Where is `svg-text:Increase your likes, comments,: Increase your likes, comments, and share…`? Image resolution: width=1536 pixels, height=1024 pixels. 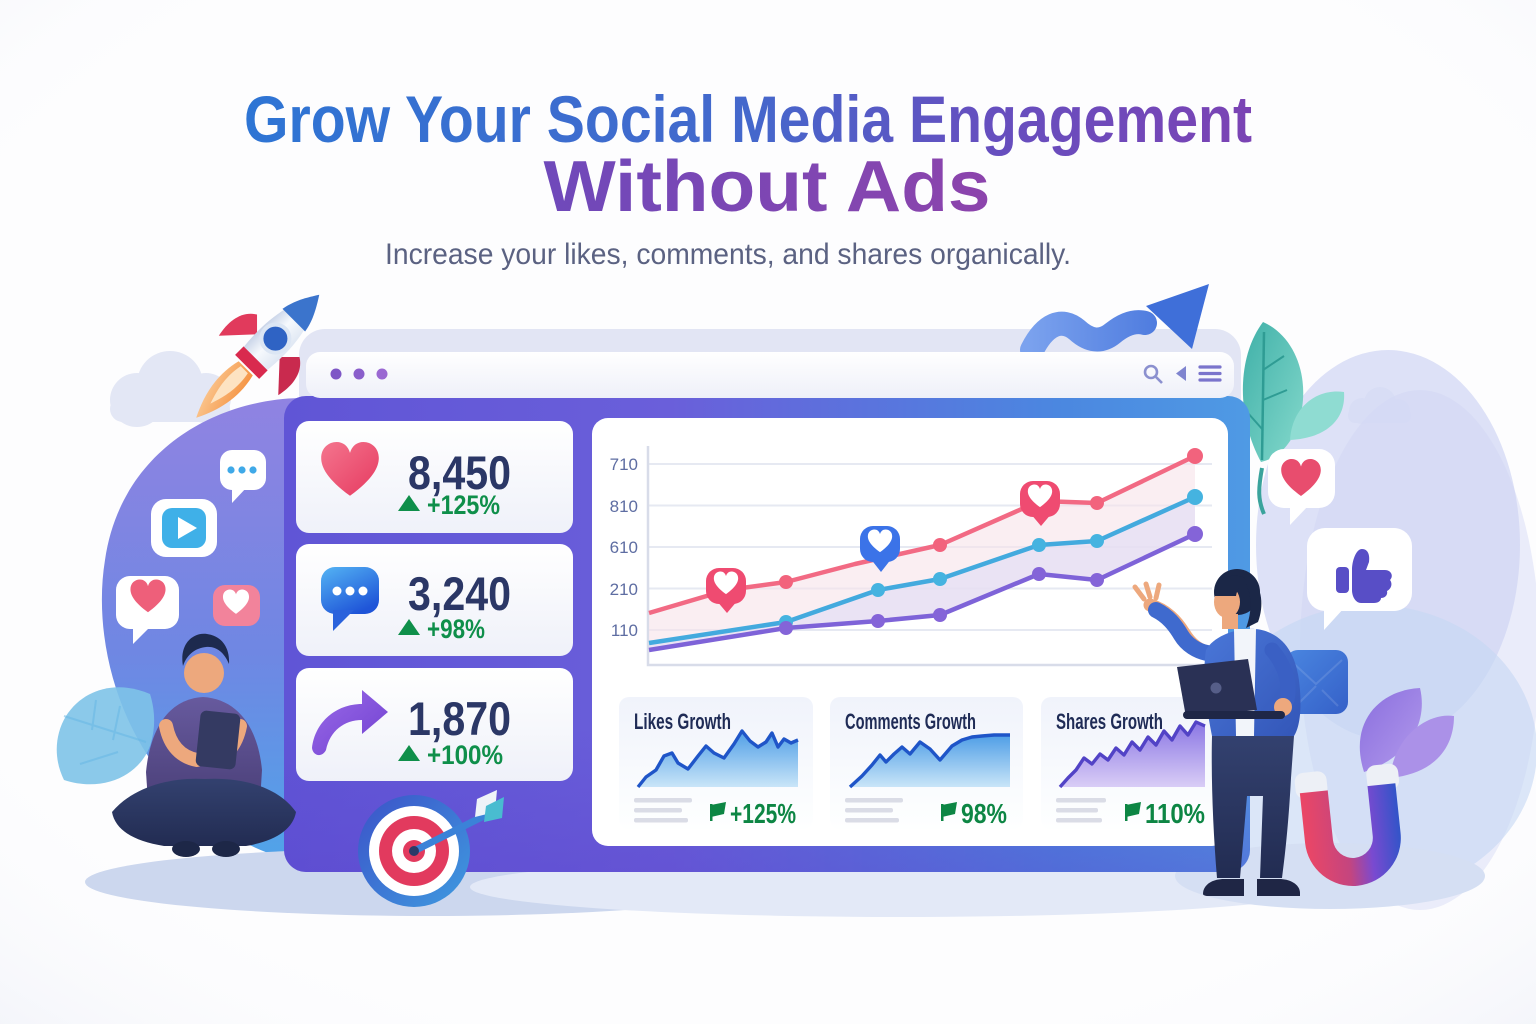 svg-text:Increase your likes, comments,: Increase your likes, comments, and share… is located at coordinates (728, 254).